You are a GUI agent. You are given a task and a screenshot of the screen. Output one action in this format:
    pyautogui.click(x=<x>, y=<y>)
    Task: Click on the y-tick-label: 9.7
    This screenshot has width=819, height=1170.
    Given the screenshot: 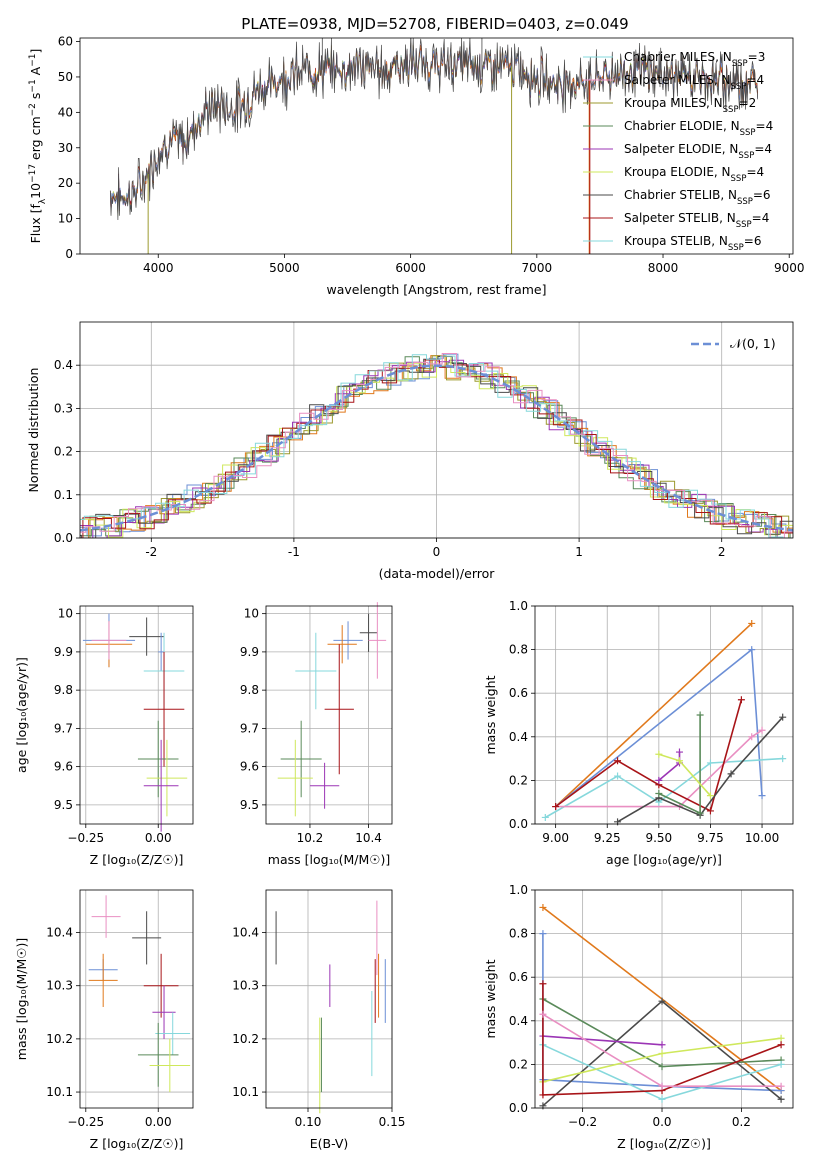 What is the action you would take?
    pyautogui.click(x=63, y=728)
    